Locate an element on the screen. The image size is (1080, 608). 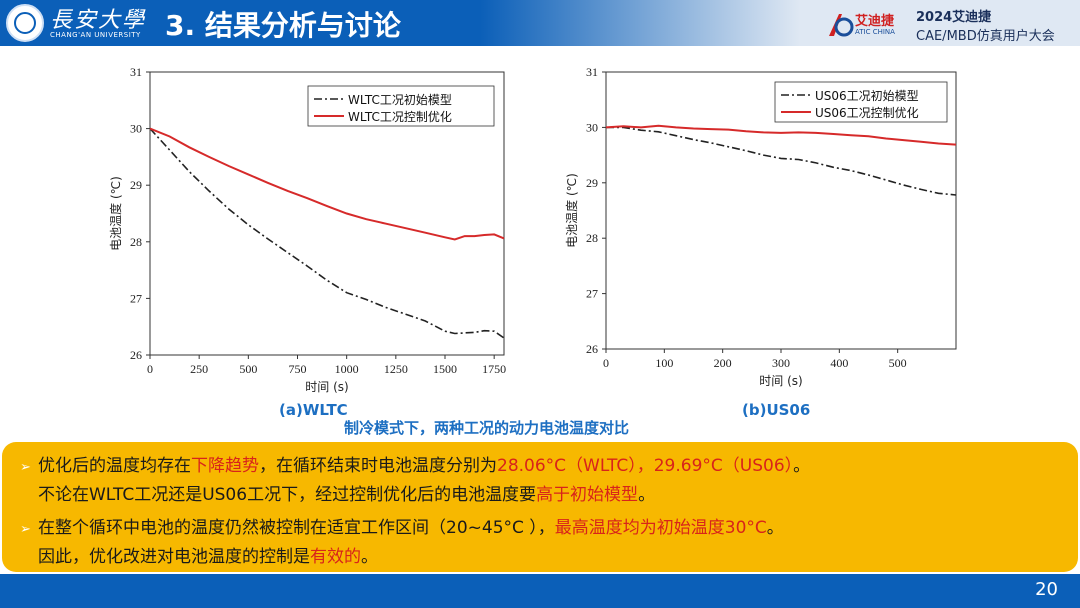
body-text: 不论在WLTC工况还是US06工况下，经过控制优化后的电池温度要 is located at coordinates (287, 495).